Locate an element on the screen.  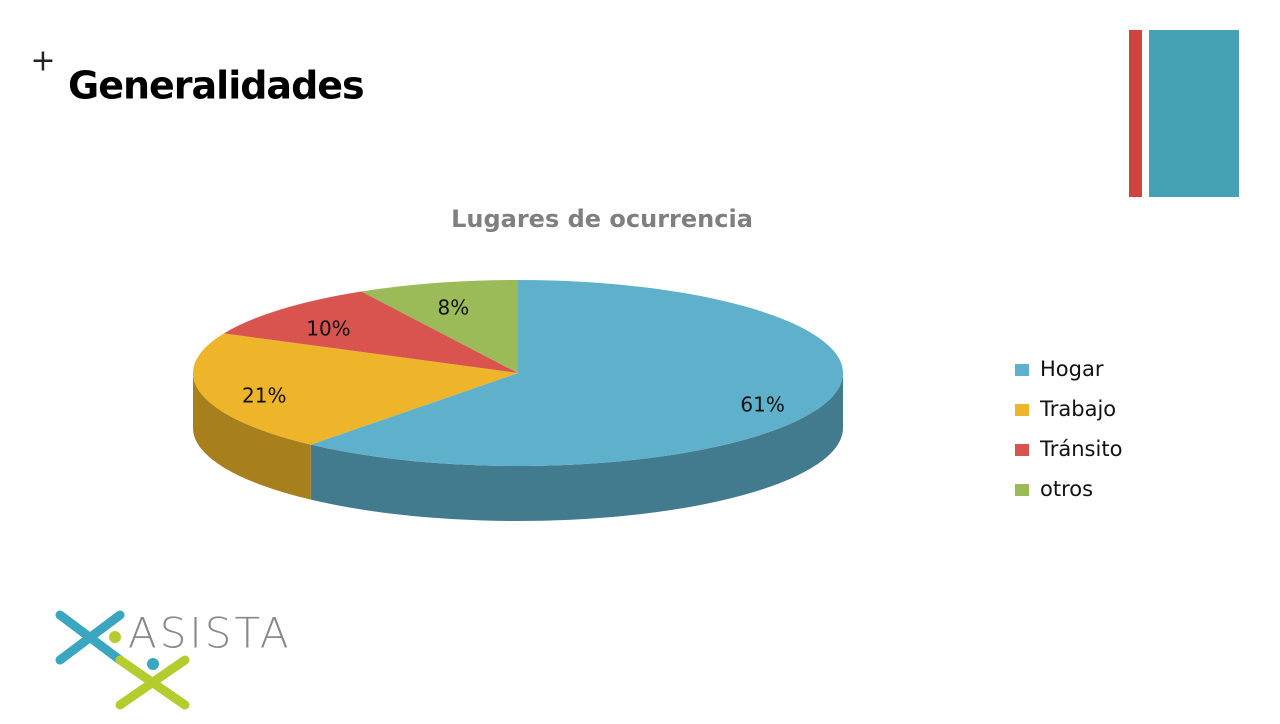
legend-label: Trabajo is located at coordinates (1077, 409).